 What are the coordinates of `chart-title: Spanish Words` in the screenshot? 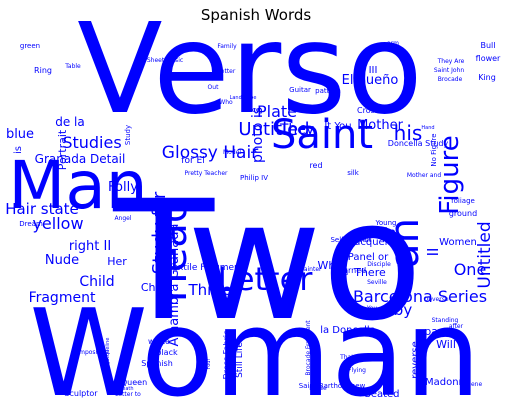 It's located at (256, 15).